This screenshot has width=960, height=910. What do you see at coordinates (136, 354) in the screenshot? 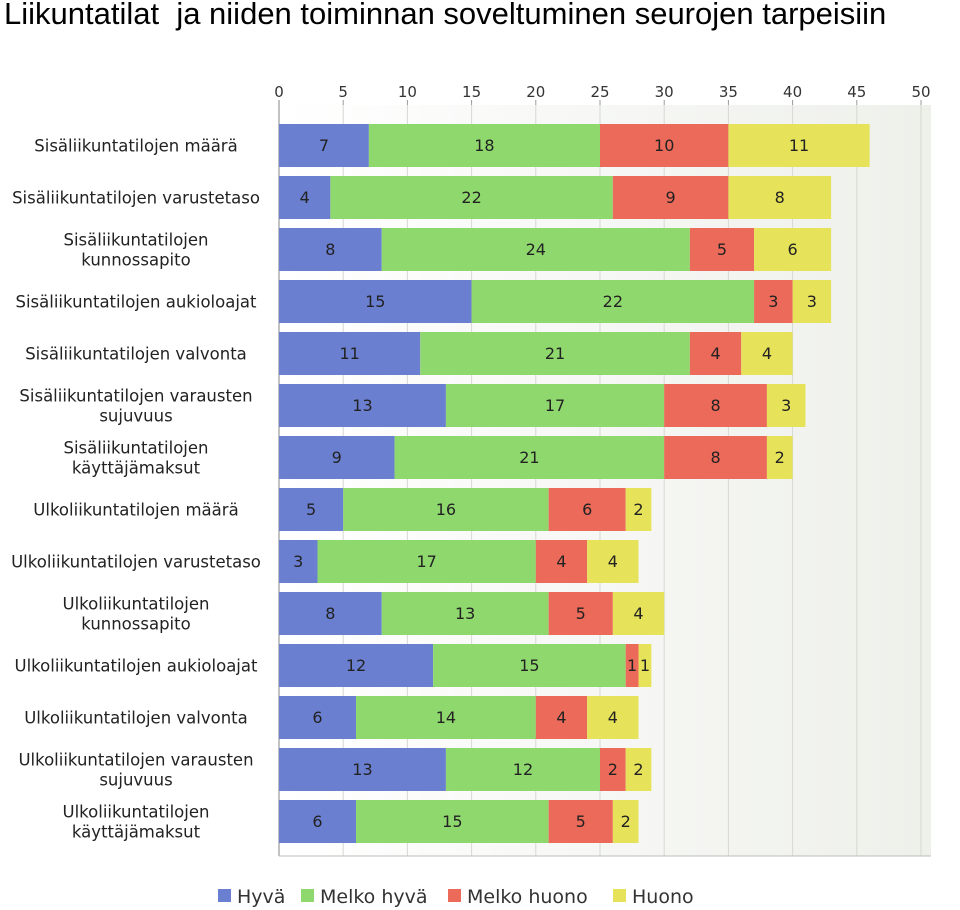
I see `category-label: Sisäliikuntatilojen valvonta` at bounding box center [136, 354].